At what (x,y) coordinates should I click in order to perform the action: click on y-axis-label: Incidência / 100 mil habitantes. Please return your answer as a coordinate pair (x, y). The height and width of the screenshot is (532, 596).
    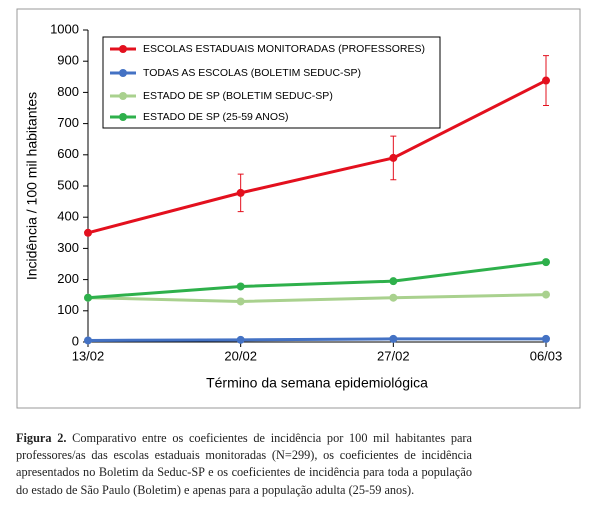
    Looking at the image, I should click on (32, 186).